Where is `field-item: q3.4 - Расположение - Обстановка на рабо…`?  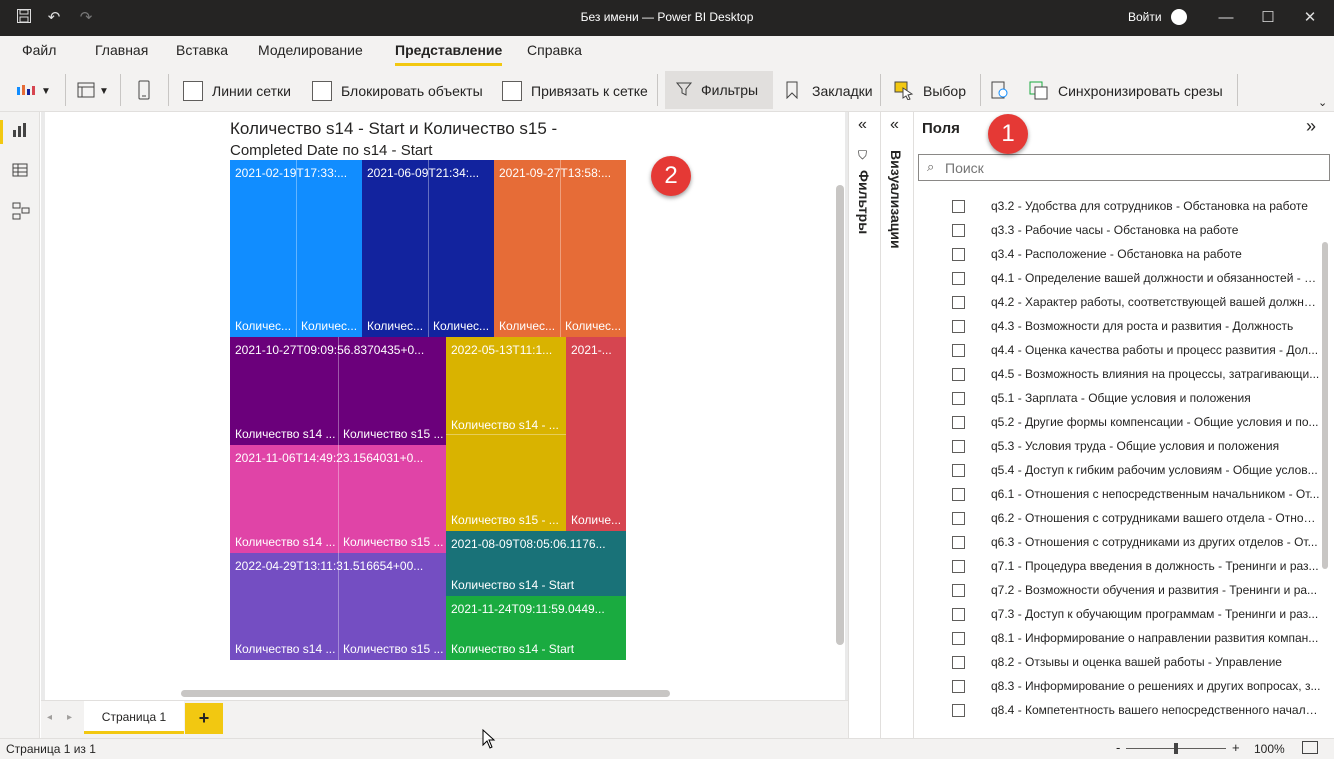
field-item: q3.4 - Расположение - Обстановка на рабо… is located at coordinates (1137, 254).